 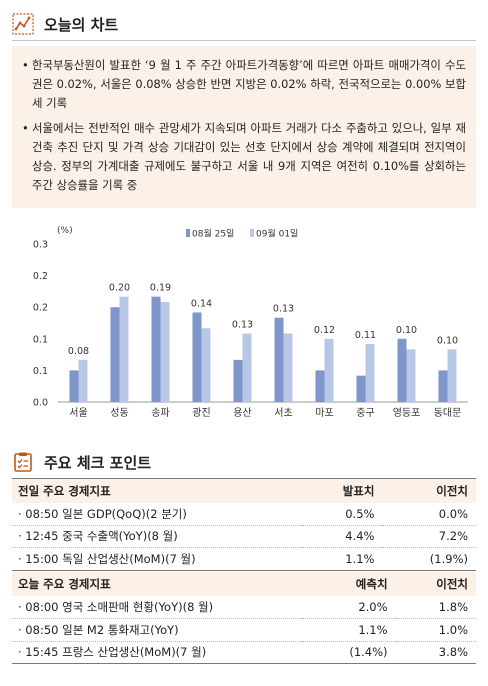 What do you see at coordinates (349, 607) in the screenshot?
I see `forecast-value: 2.0%` at bounding box center [349, 607].